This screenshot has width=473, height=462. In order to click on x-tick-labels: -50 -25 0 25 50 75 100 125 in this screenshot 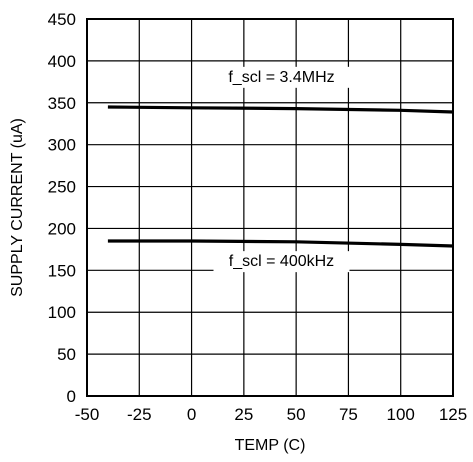, I will do `click(271, 414)`.